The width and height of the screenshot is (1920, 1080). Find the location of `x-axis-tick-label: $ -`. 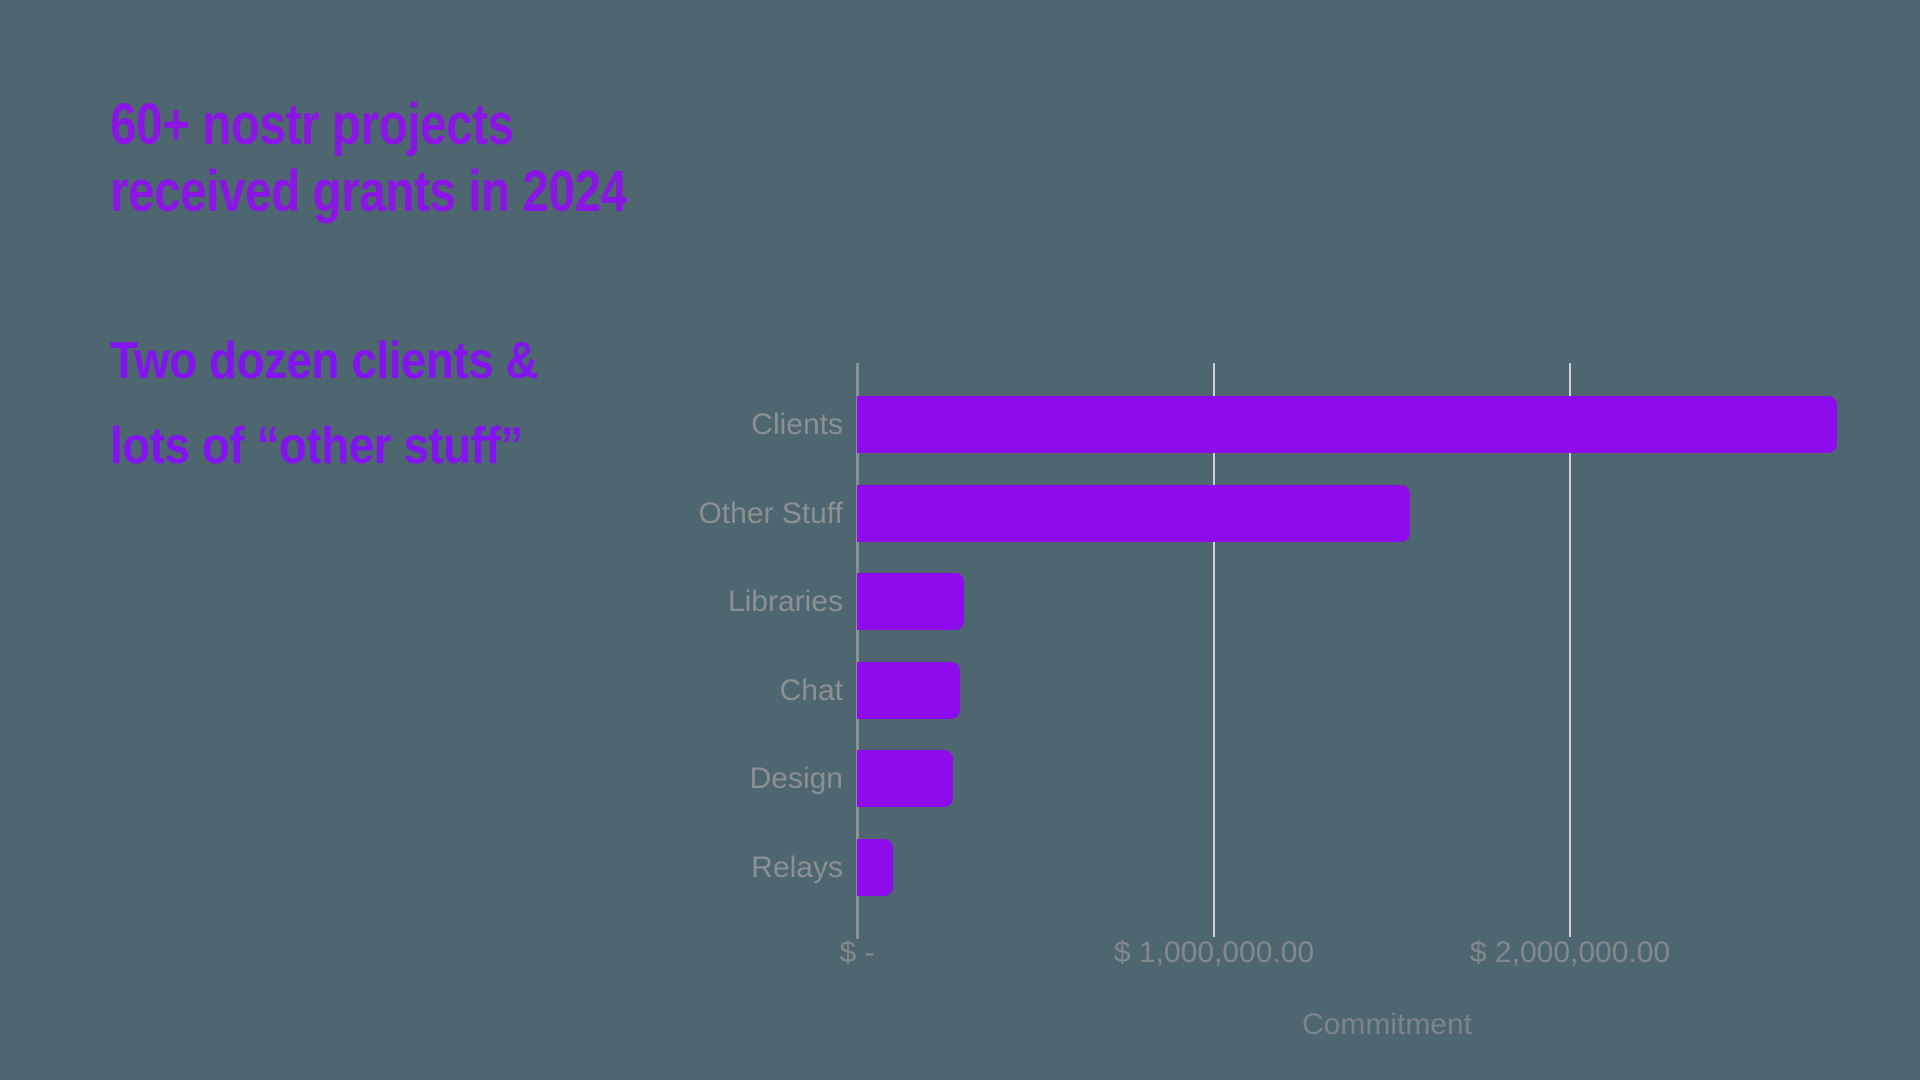

x-axis-tick-label: $ - is located at coordinates (857, 952).